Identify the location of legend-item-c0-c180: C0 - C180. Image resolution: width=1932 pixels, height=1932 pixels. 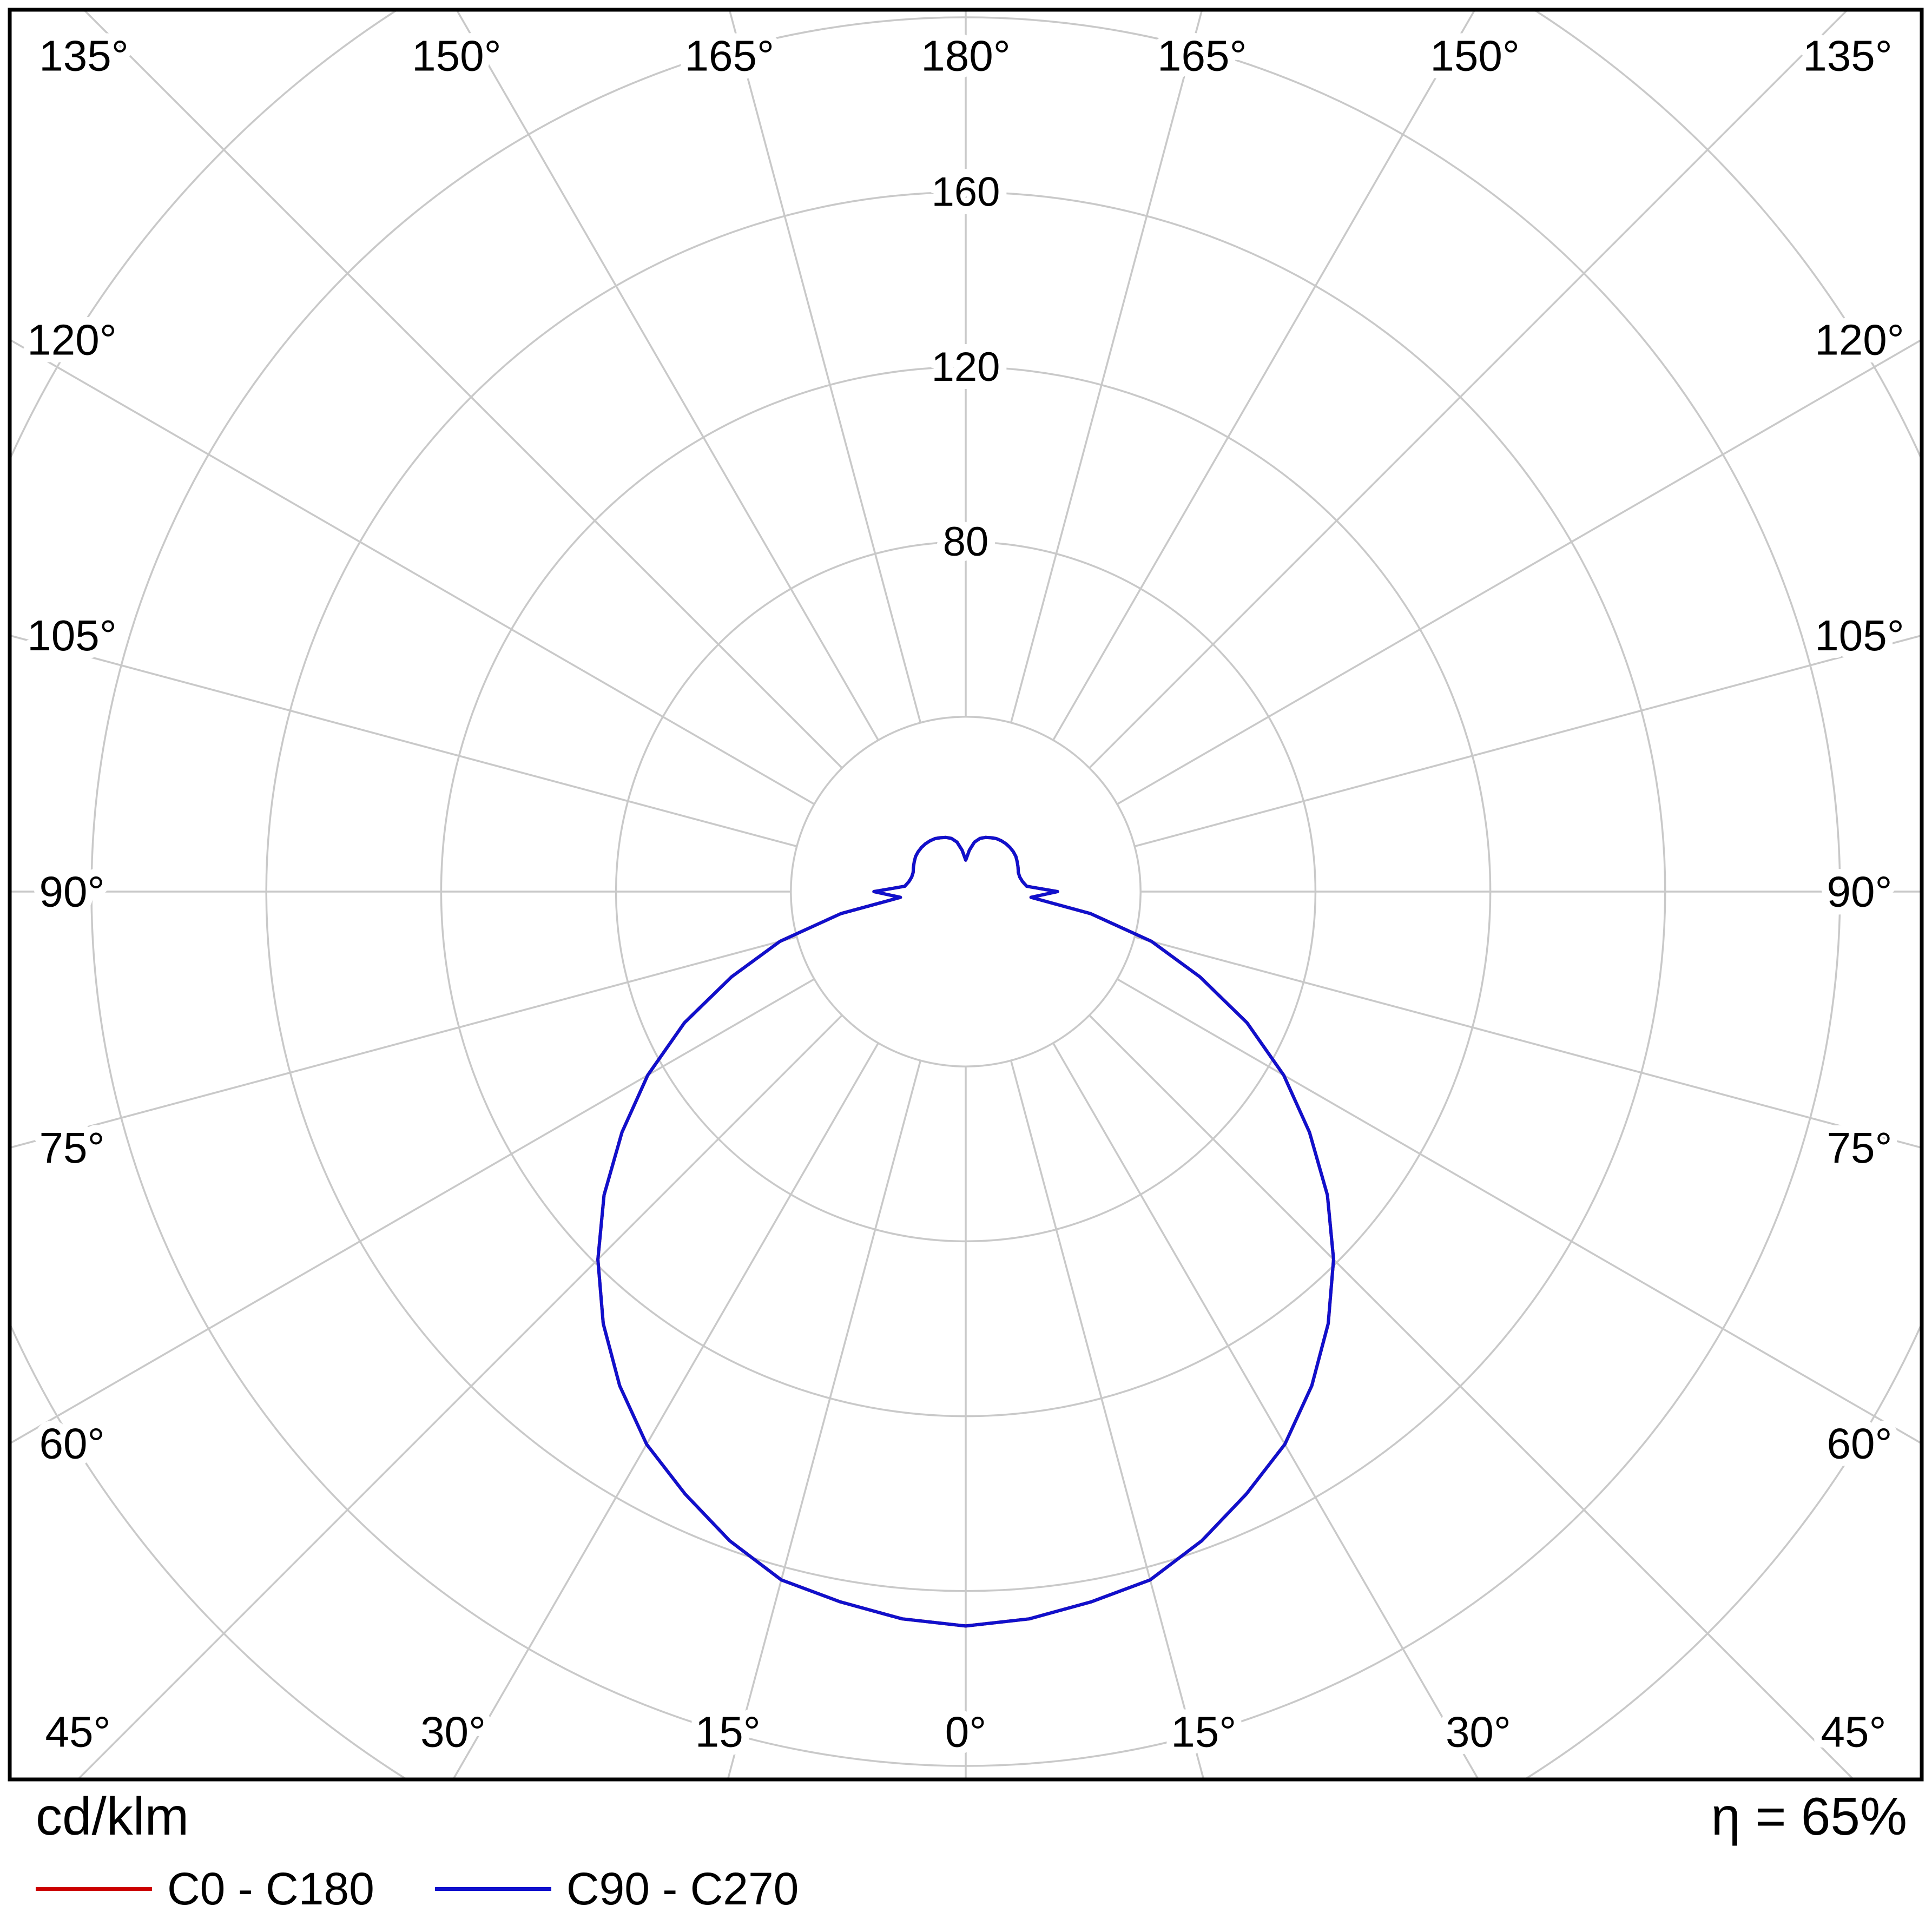
(205, 1889).